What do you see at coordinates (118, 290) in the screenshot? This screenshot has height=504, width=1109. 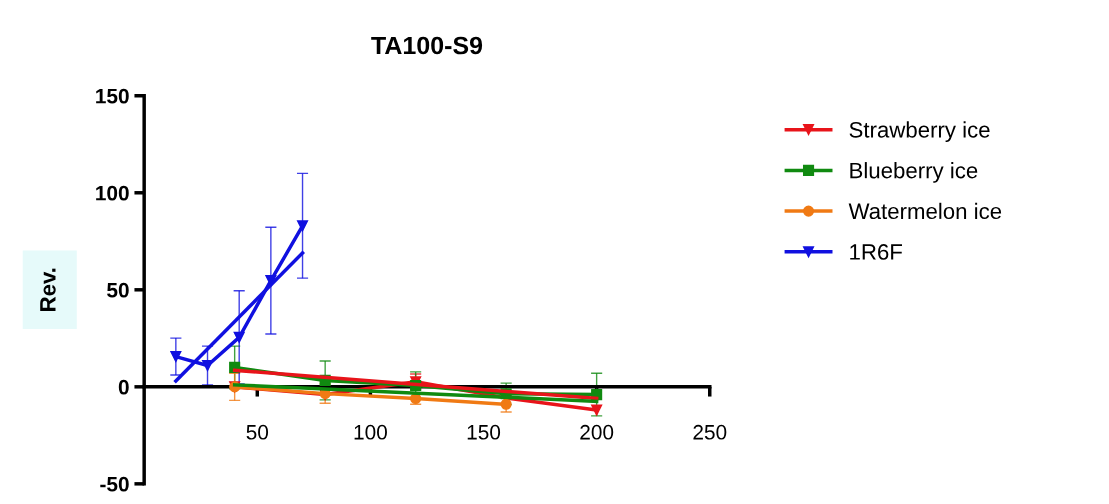 I see `y-tick-label: 50` at bounding box center [118, 290].